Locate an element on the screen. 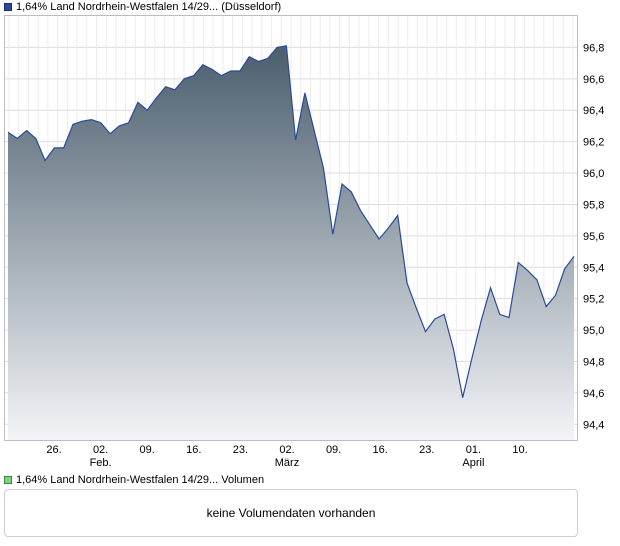 The width and height of the screenshot is (620, 546). x-tick-month-label: Feb. is located at coordinates (101, 463).